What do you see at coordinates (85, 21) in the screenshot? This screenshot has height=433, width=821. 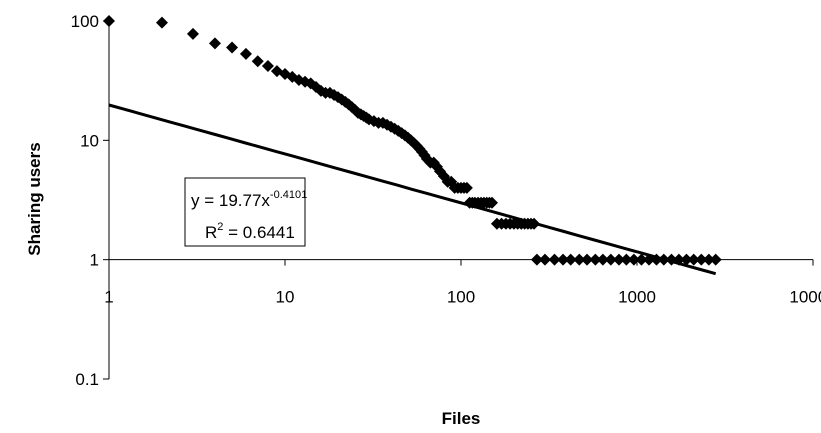 I see `y-tick-label: 100` at bounding box center [85, 21].